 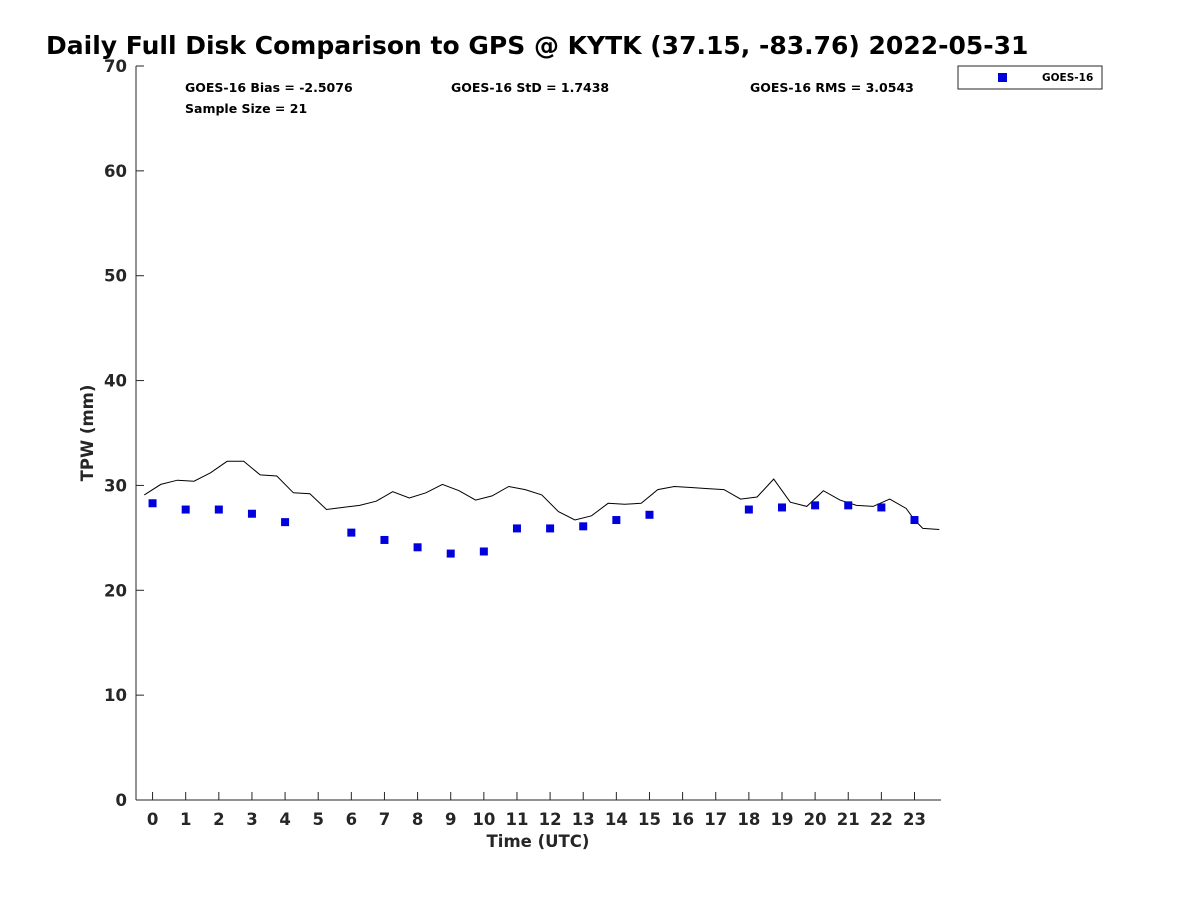 What do you see at coordinates (616, 819) in the screenshot?
I see `x-tick-label: 14` at bounding box center [616, 819].